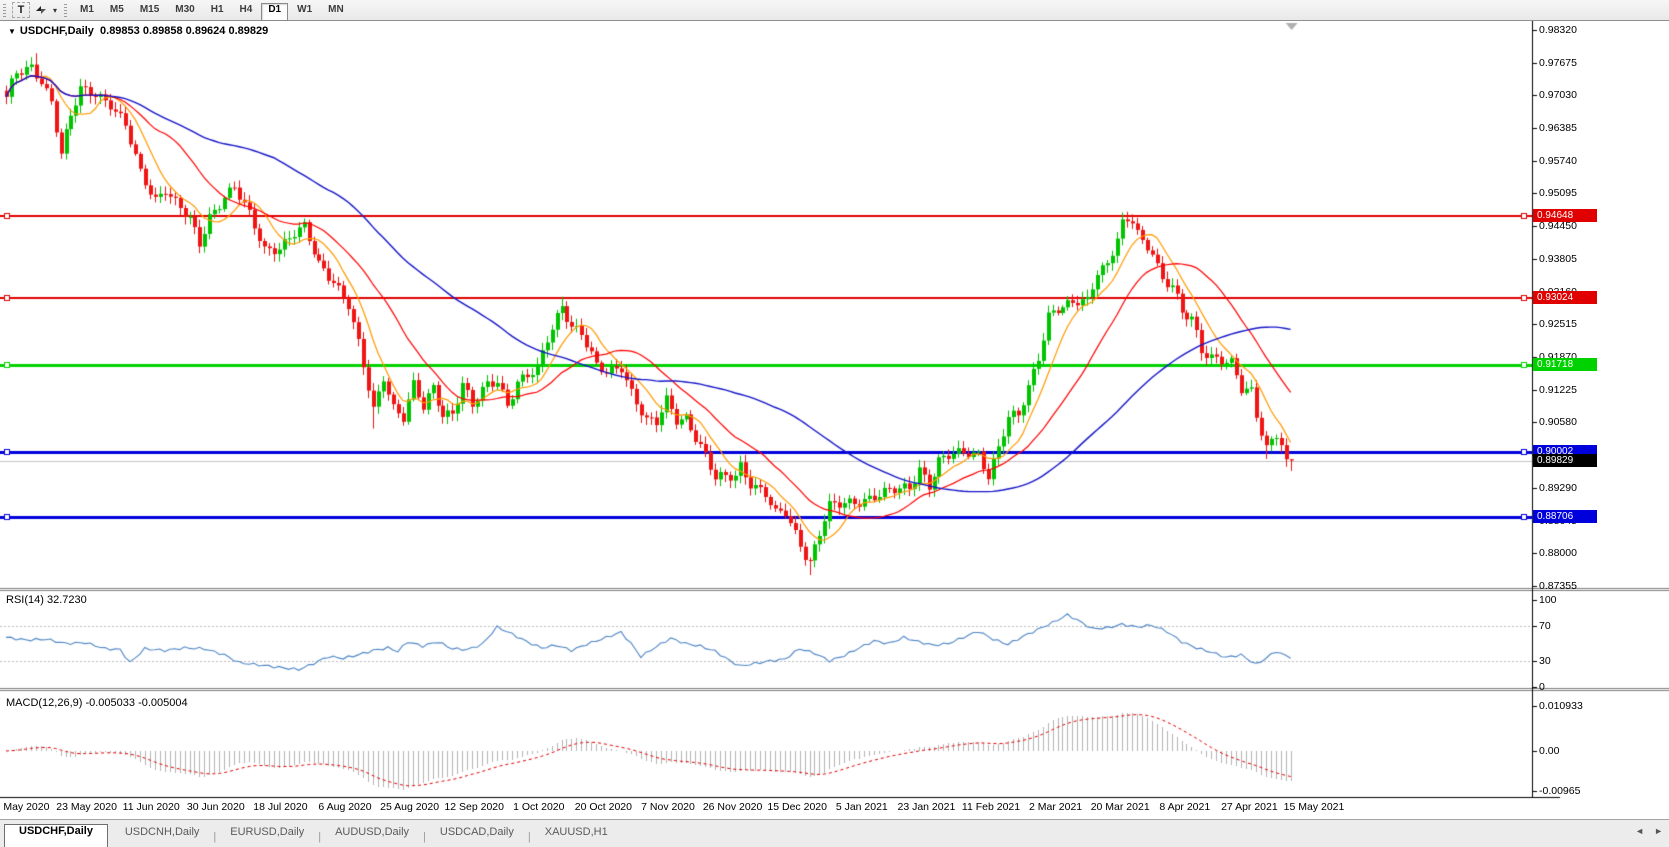 This screenshot has height=847, width=1669. What do you see at coordinates (1658, 831) in the screenshot?
I see `tab-scroll-right-icon: ►` at bounding box center [1658, 831].